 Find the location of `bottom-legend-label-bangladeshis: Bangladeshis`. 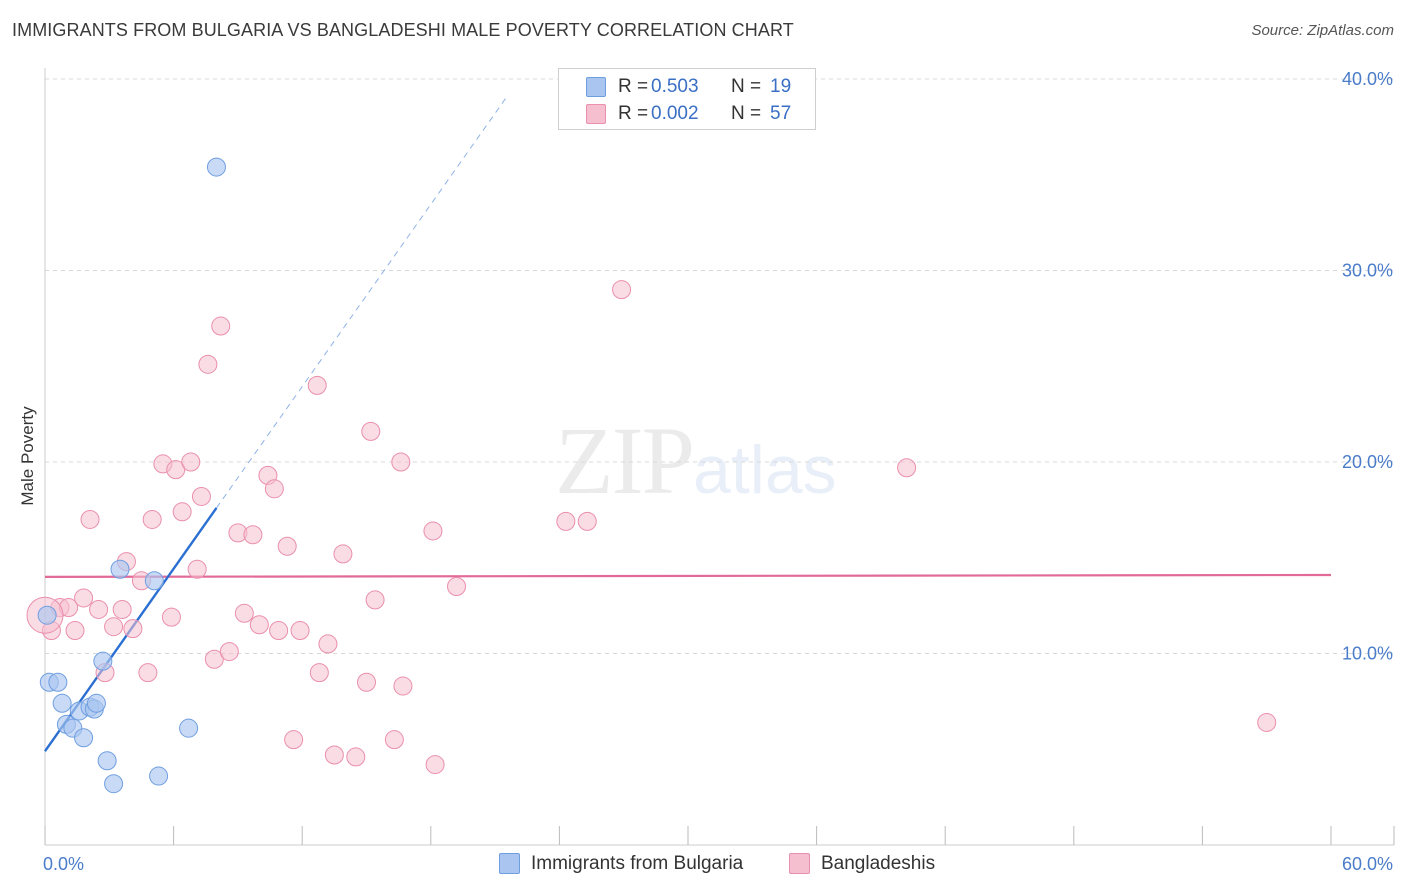

bottom-legend-label-bangladeshis: Bangladeshis is located at coordinates (878, 863).